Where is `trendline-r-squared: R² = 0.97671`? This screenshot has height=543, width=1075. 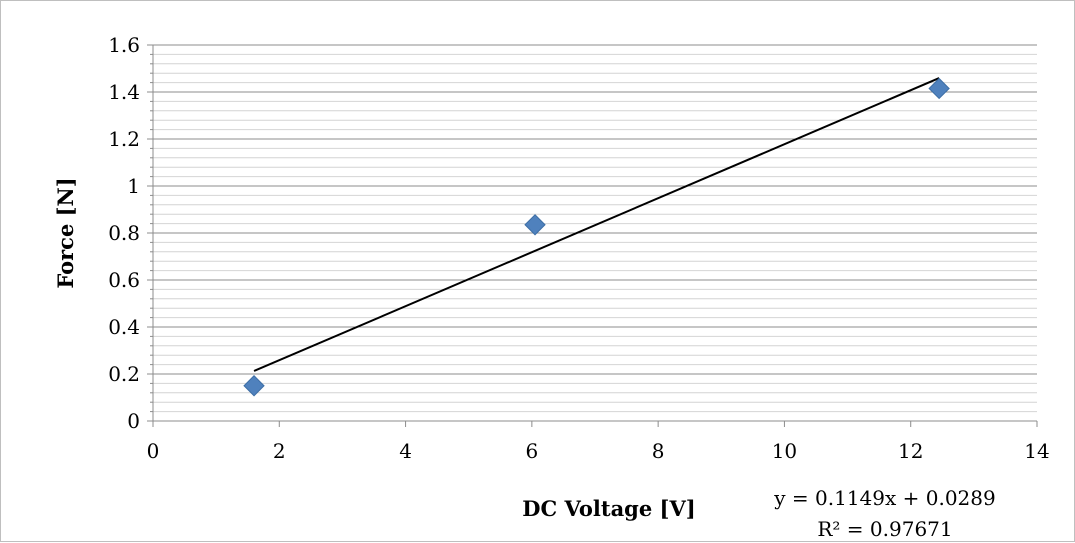 trendline-r-squared: R² = 0.97671 is located at coordinates (884, 529).